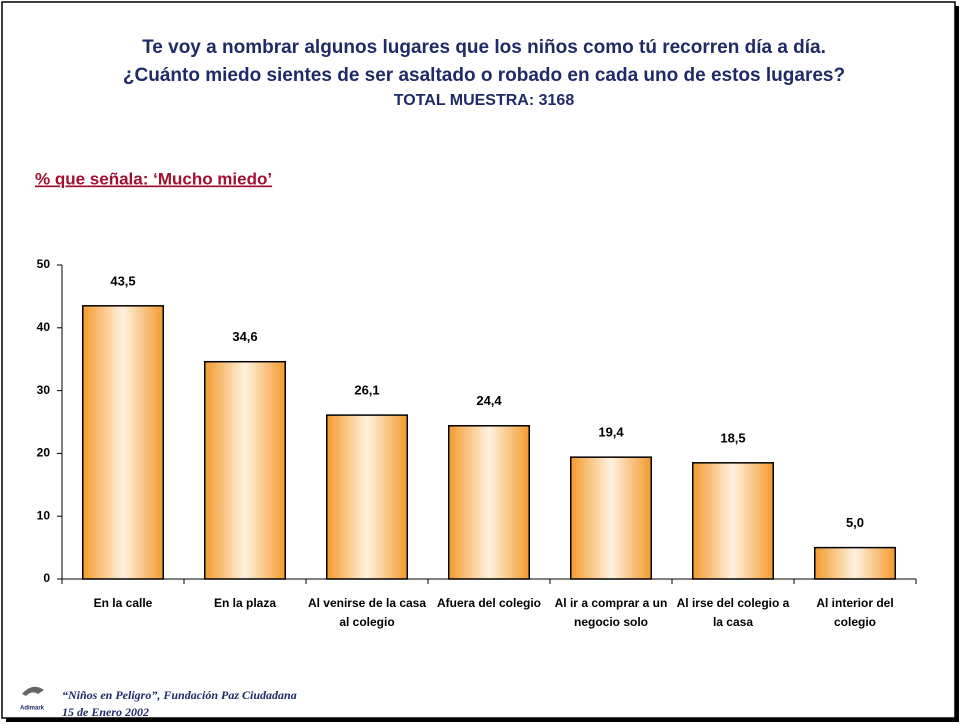 This screenshot has height=724, width=962. Describe the element at coordinates (855, 522) in the screenshot. I see `data-label: 5,0` at that location.